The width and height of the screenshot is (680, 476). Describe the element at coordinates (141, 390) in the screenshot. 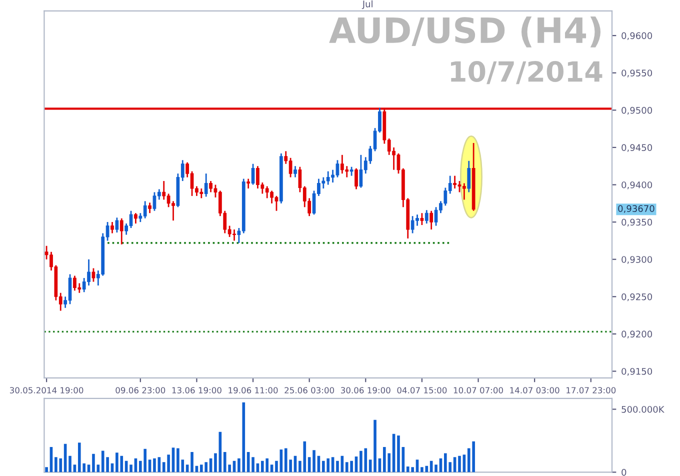

I see `x-tick-label: 09.06 23:00` at that location.